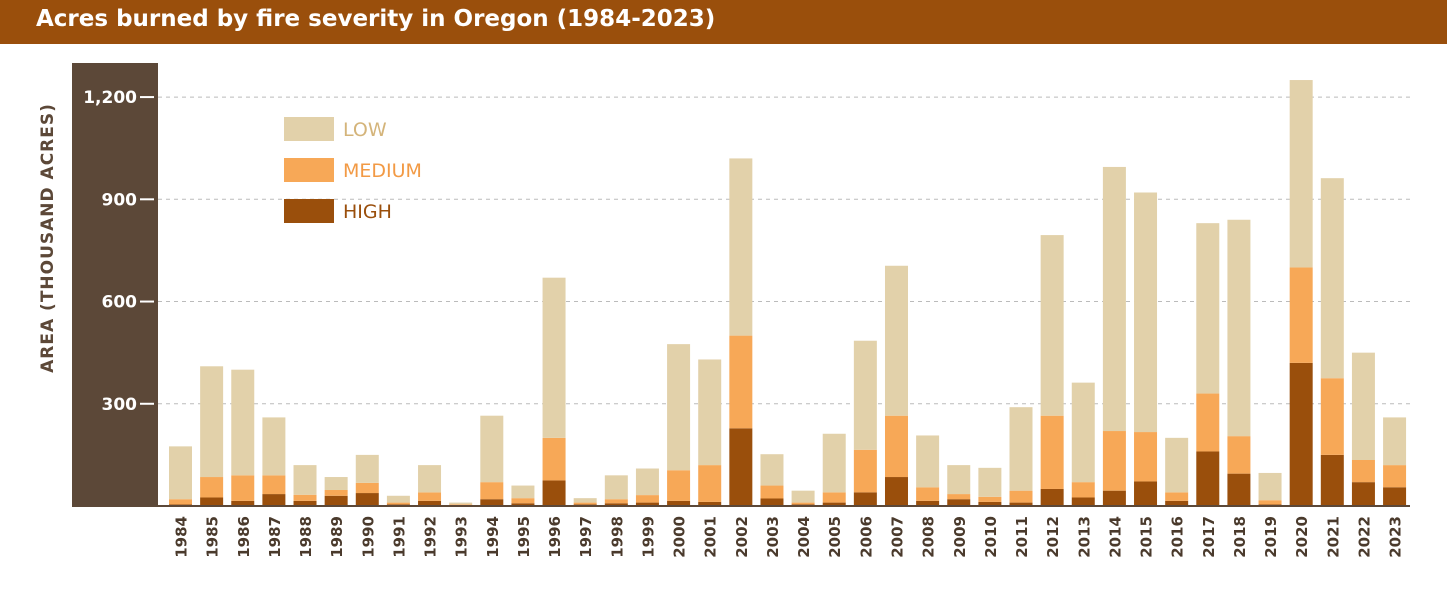  Describe the element at coordinates (897, 537) in the screenshot. I see `x-tick-label: 2007` at that location.